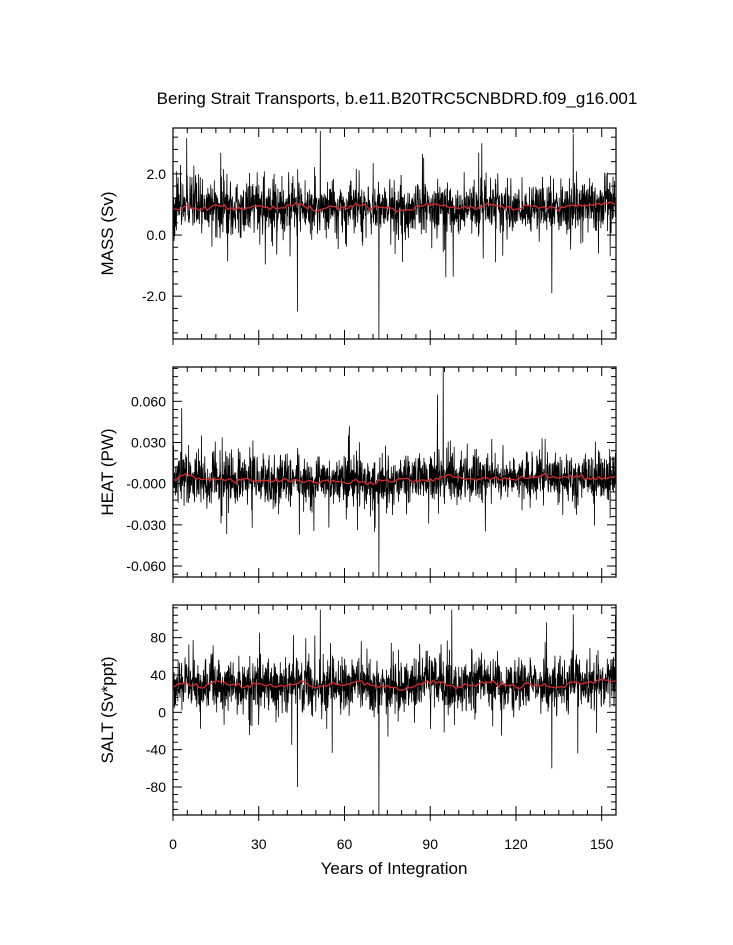  I want to click on y-tick-label: -2.0, so click(154, 296).